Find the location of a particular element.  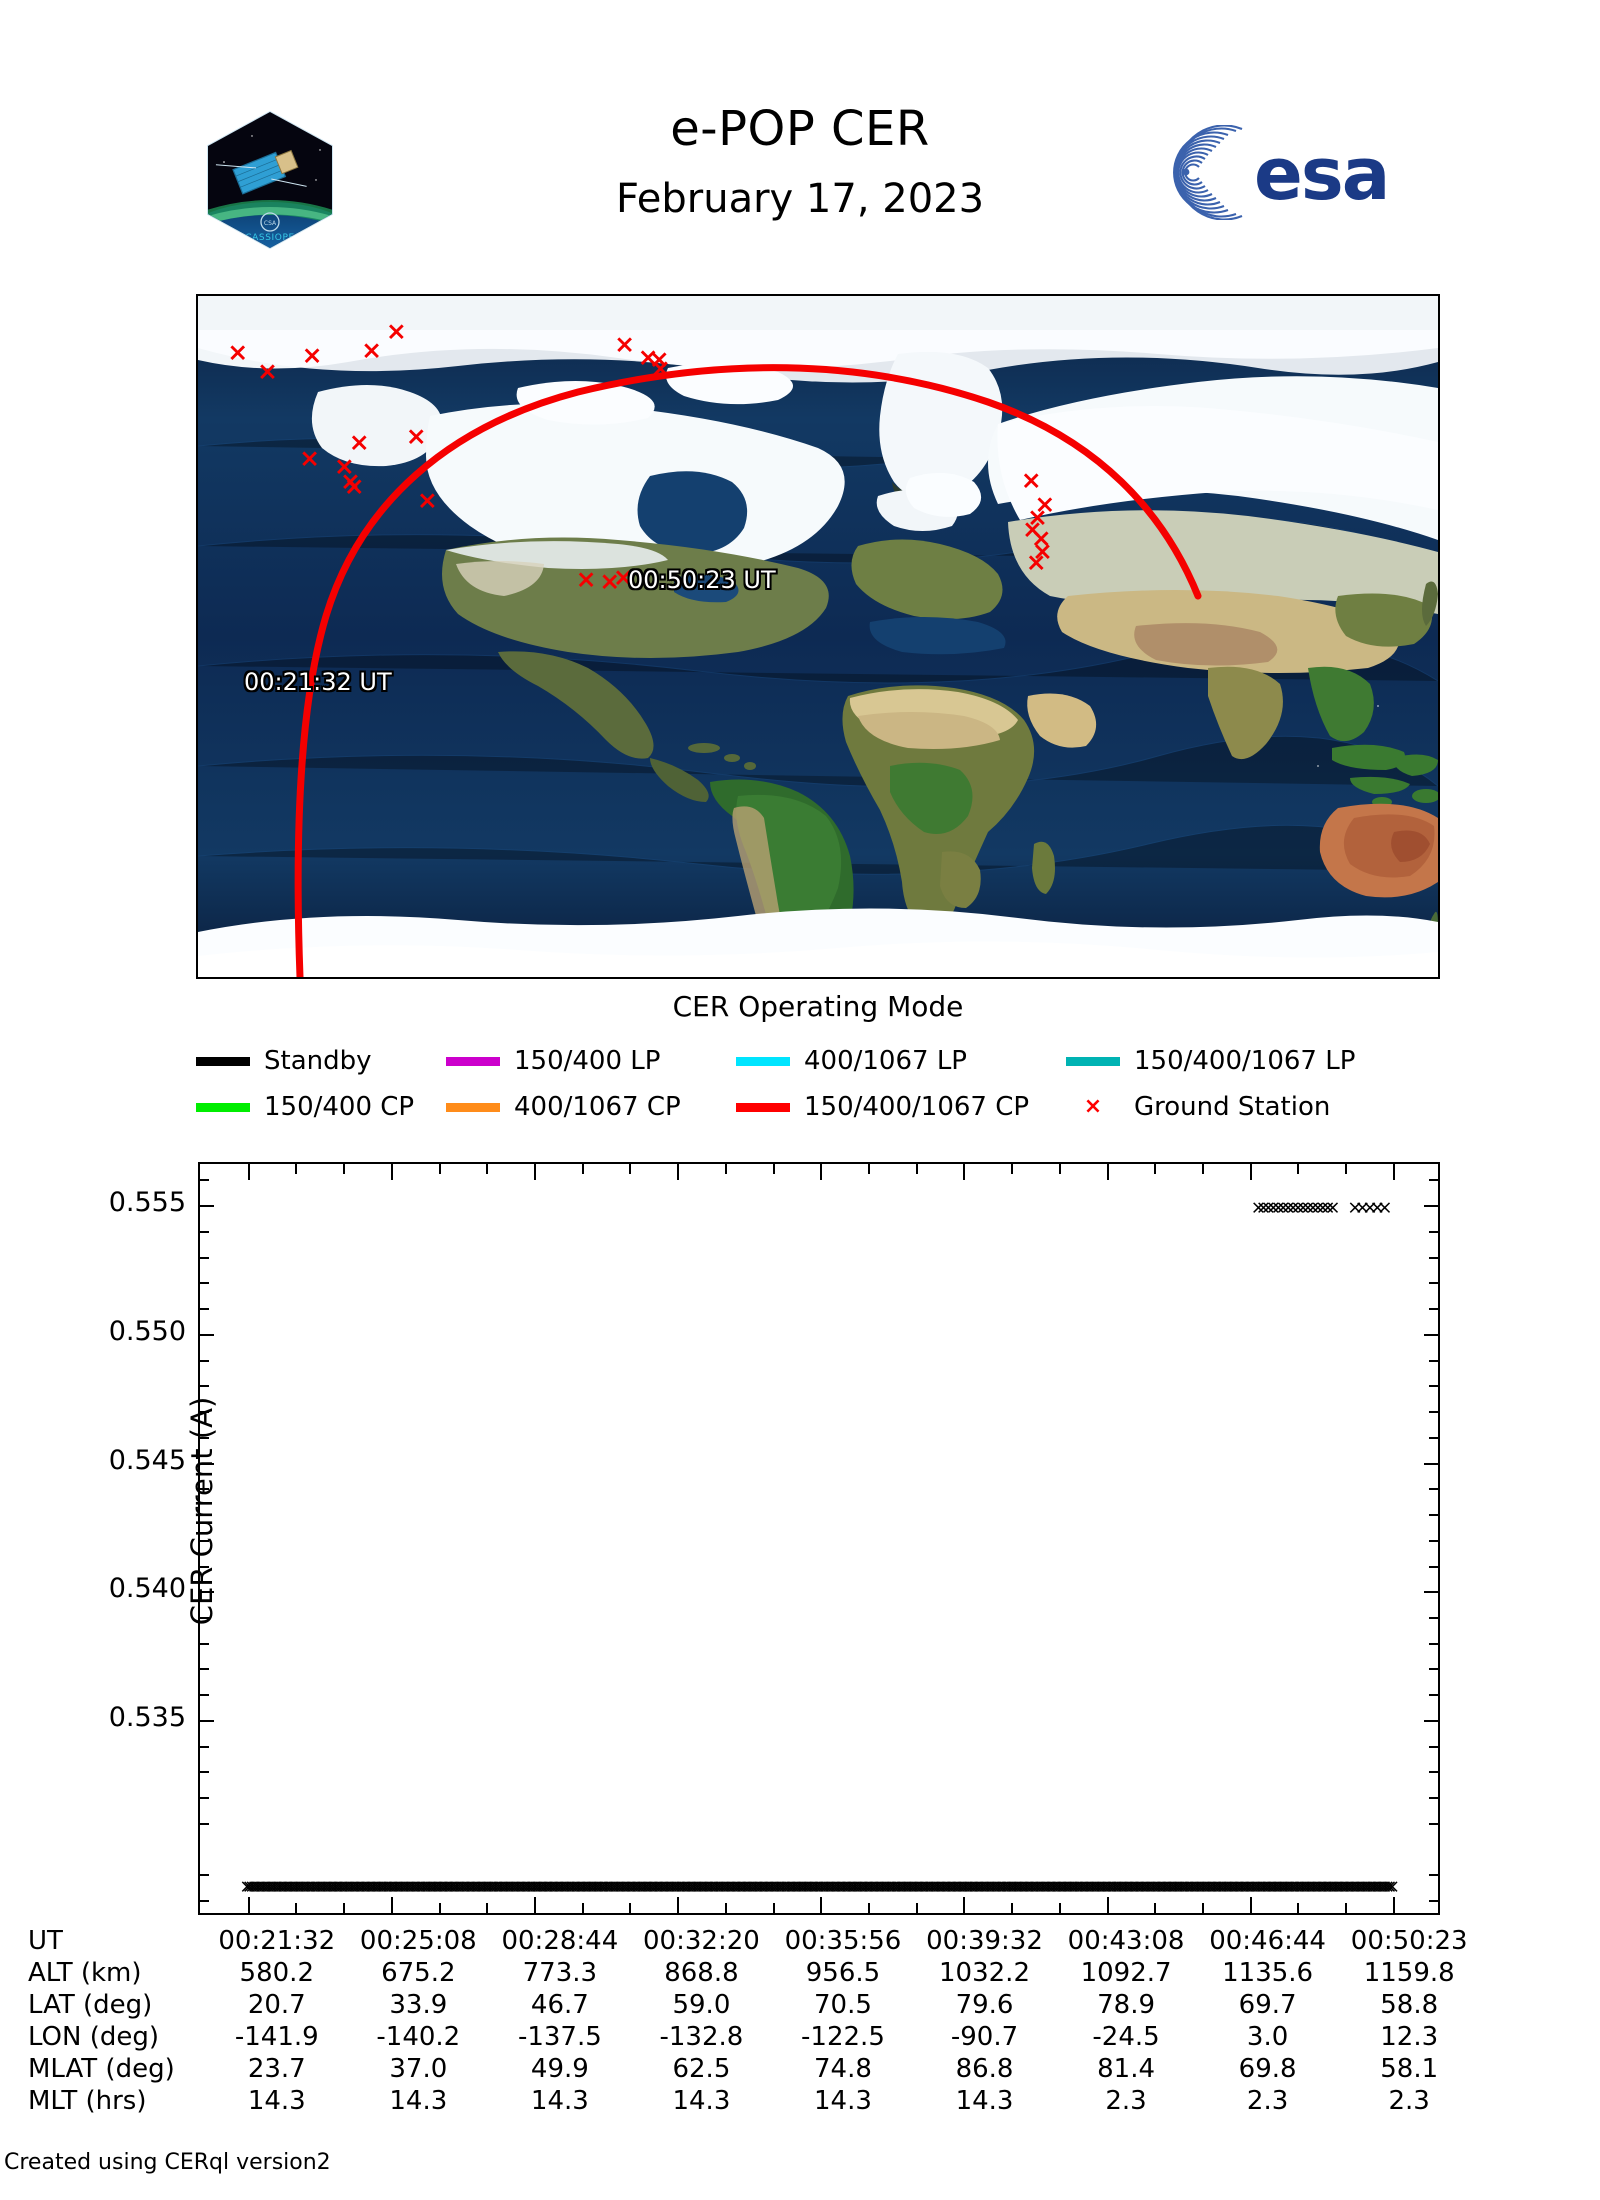

title-block: e-POP CER February 17, 2023 is located at coordinates (800, 163).